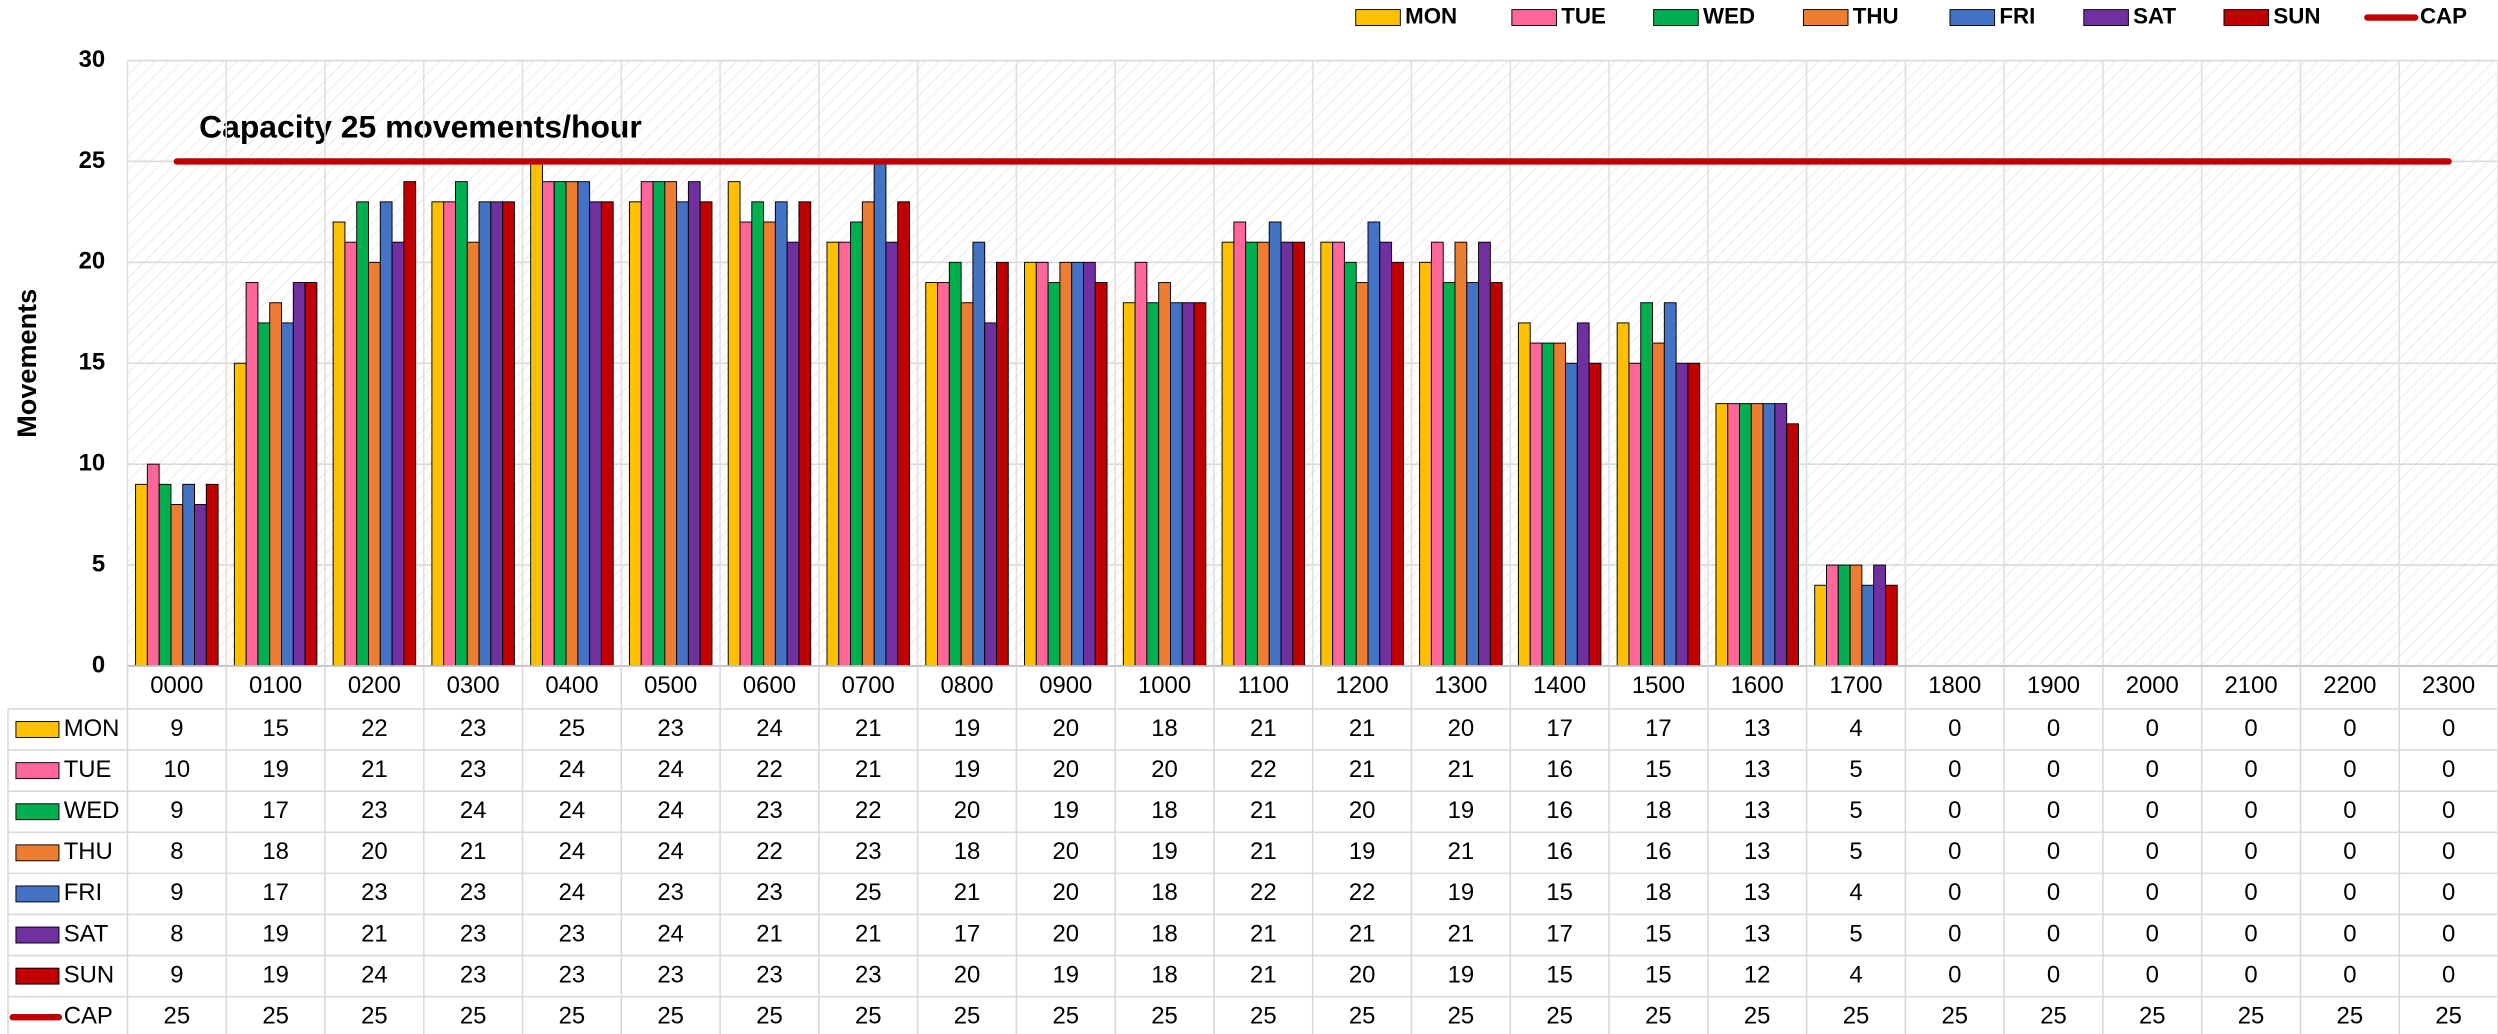 Image resolution: width=2498 pixels, height=1034 pixels. I want to click on table-row-label: CAP, so click(88, 1016).